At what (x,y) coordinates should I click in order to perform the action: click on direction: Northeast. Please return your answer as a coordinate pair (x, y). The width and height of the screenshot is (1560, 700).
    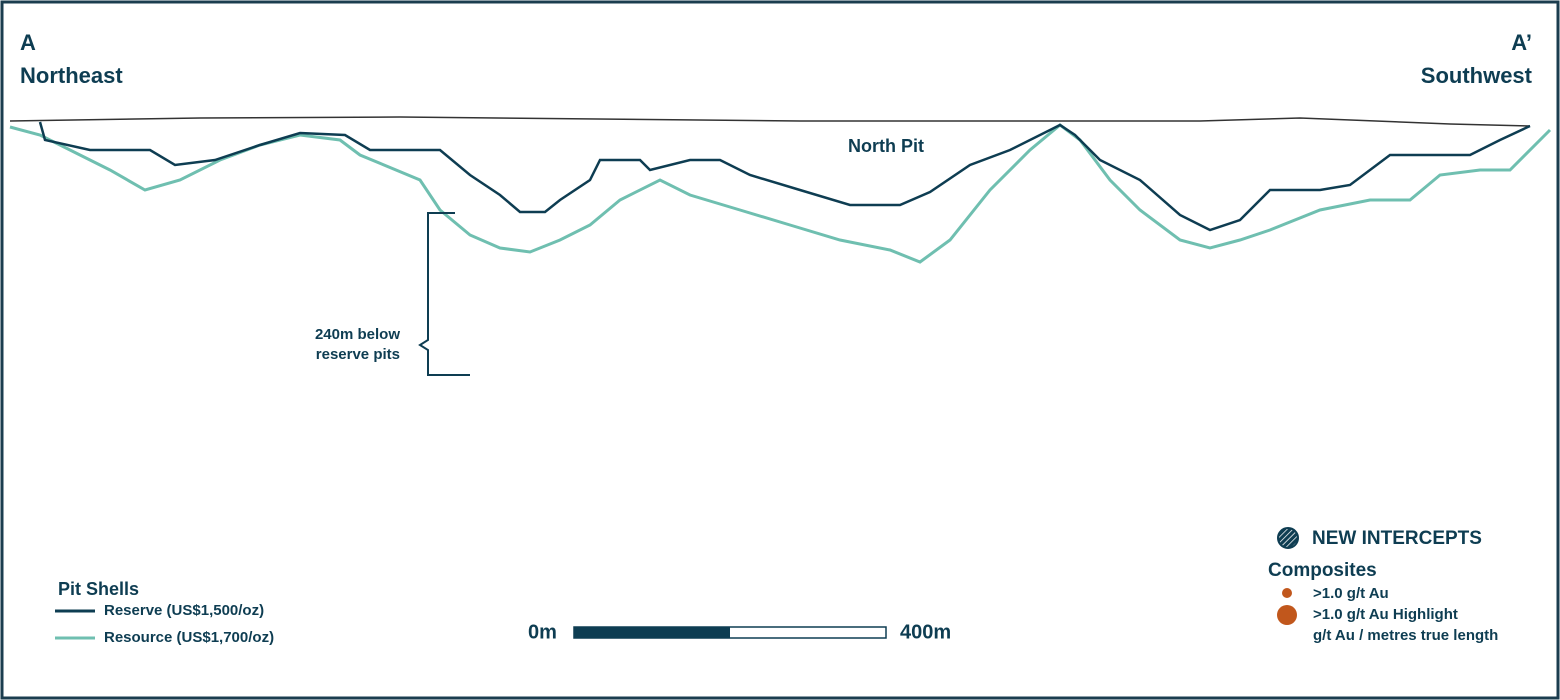
    Looking at the image, I should click on (71, 75).